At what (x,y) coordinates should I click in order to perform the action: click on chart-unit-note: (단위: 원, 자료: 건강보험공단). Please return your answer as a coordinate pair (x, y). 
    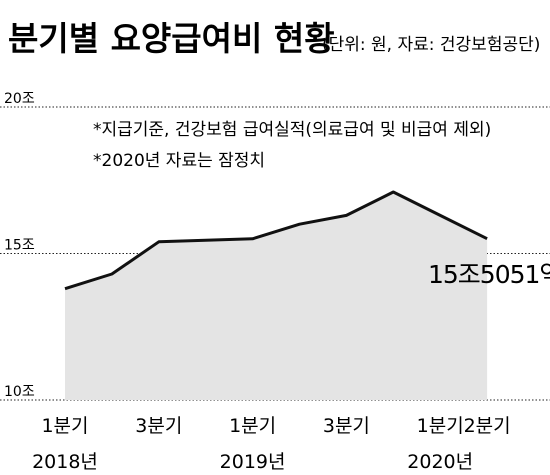
    Looking at the image, I should click on (431, 45).